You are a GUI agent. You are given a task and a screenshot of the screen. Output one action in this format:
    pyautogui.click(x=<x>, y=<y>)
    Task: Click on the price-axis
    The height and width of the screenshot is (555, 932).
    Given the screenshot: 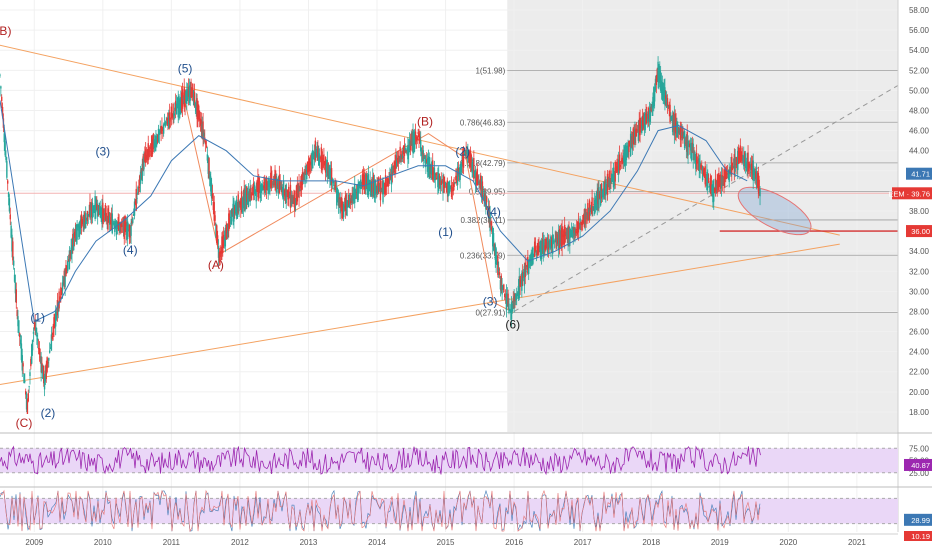 What is the action you would take?
    pyautogui.click(x=915, y=275)
    